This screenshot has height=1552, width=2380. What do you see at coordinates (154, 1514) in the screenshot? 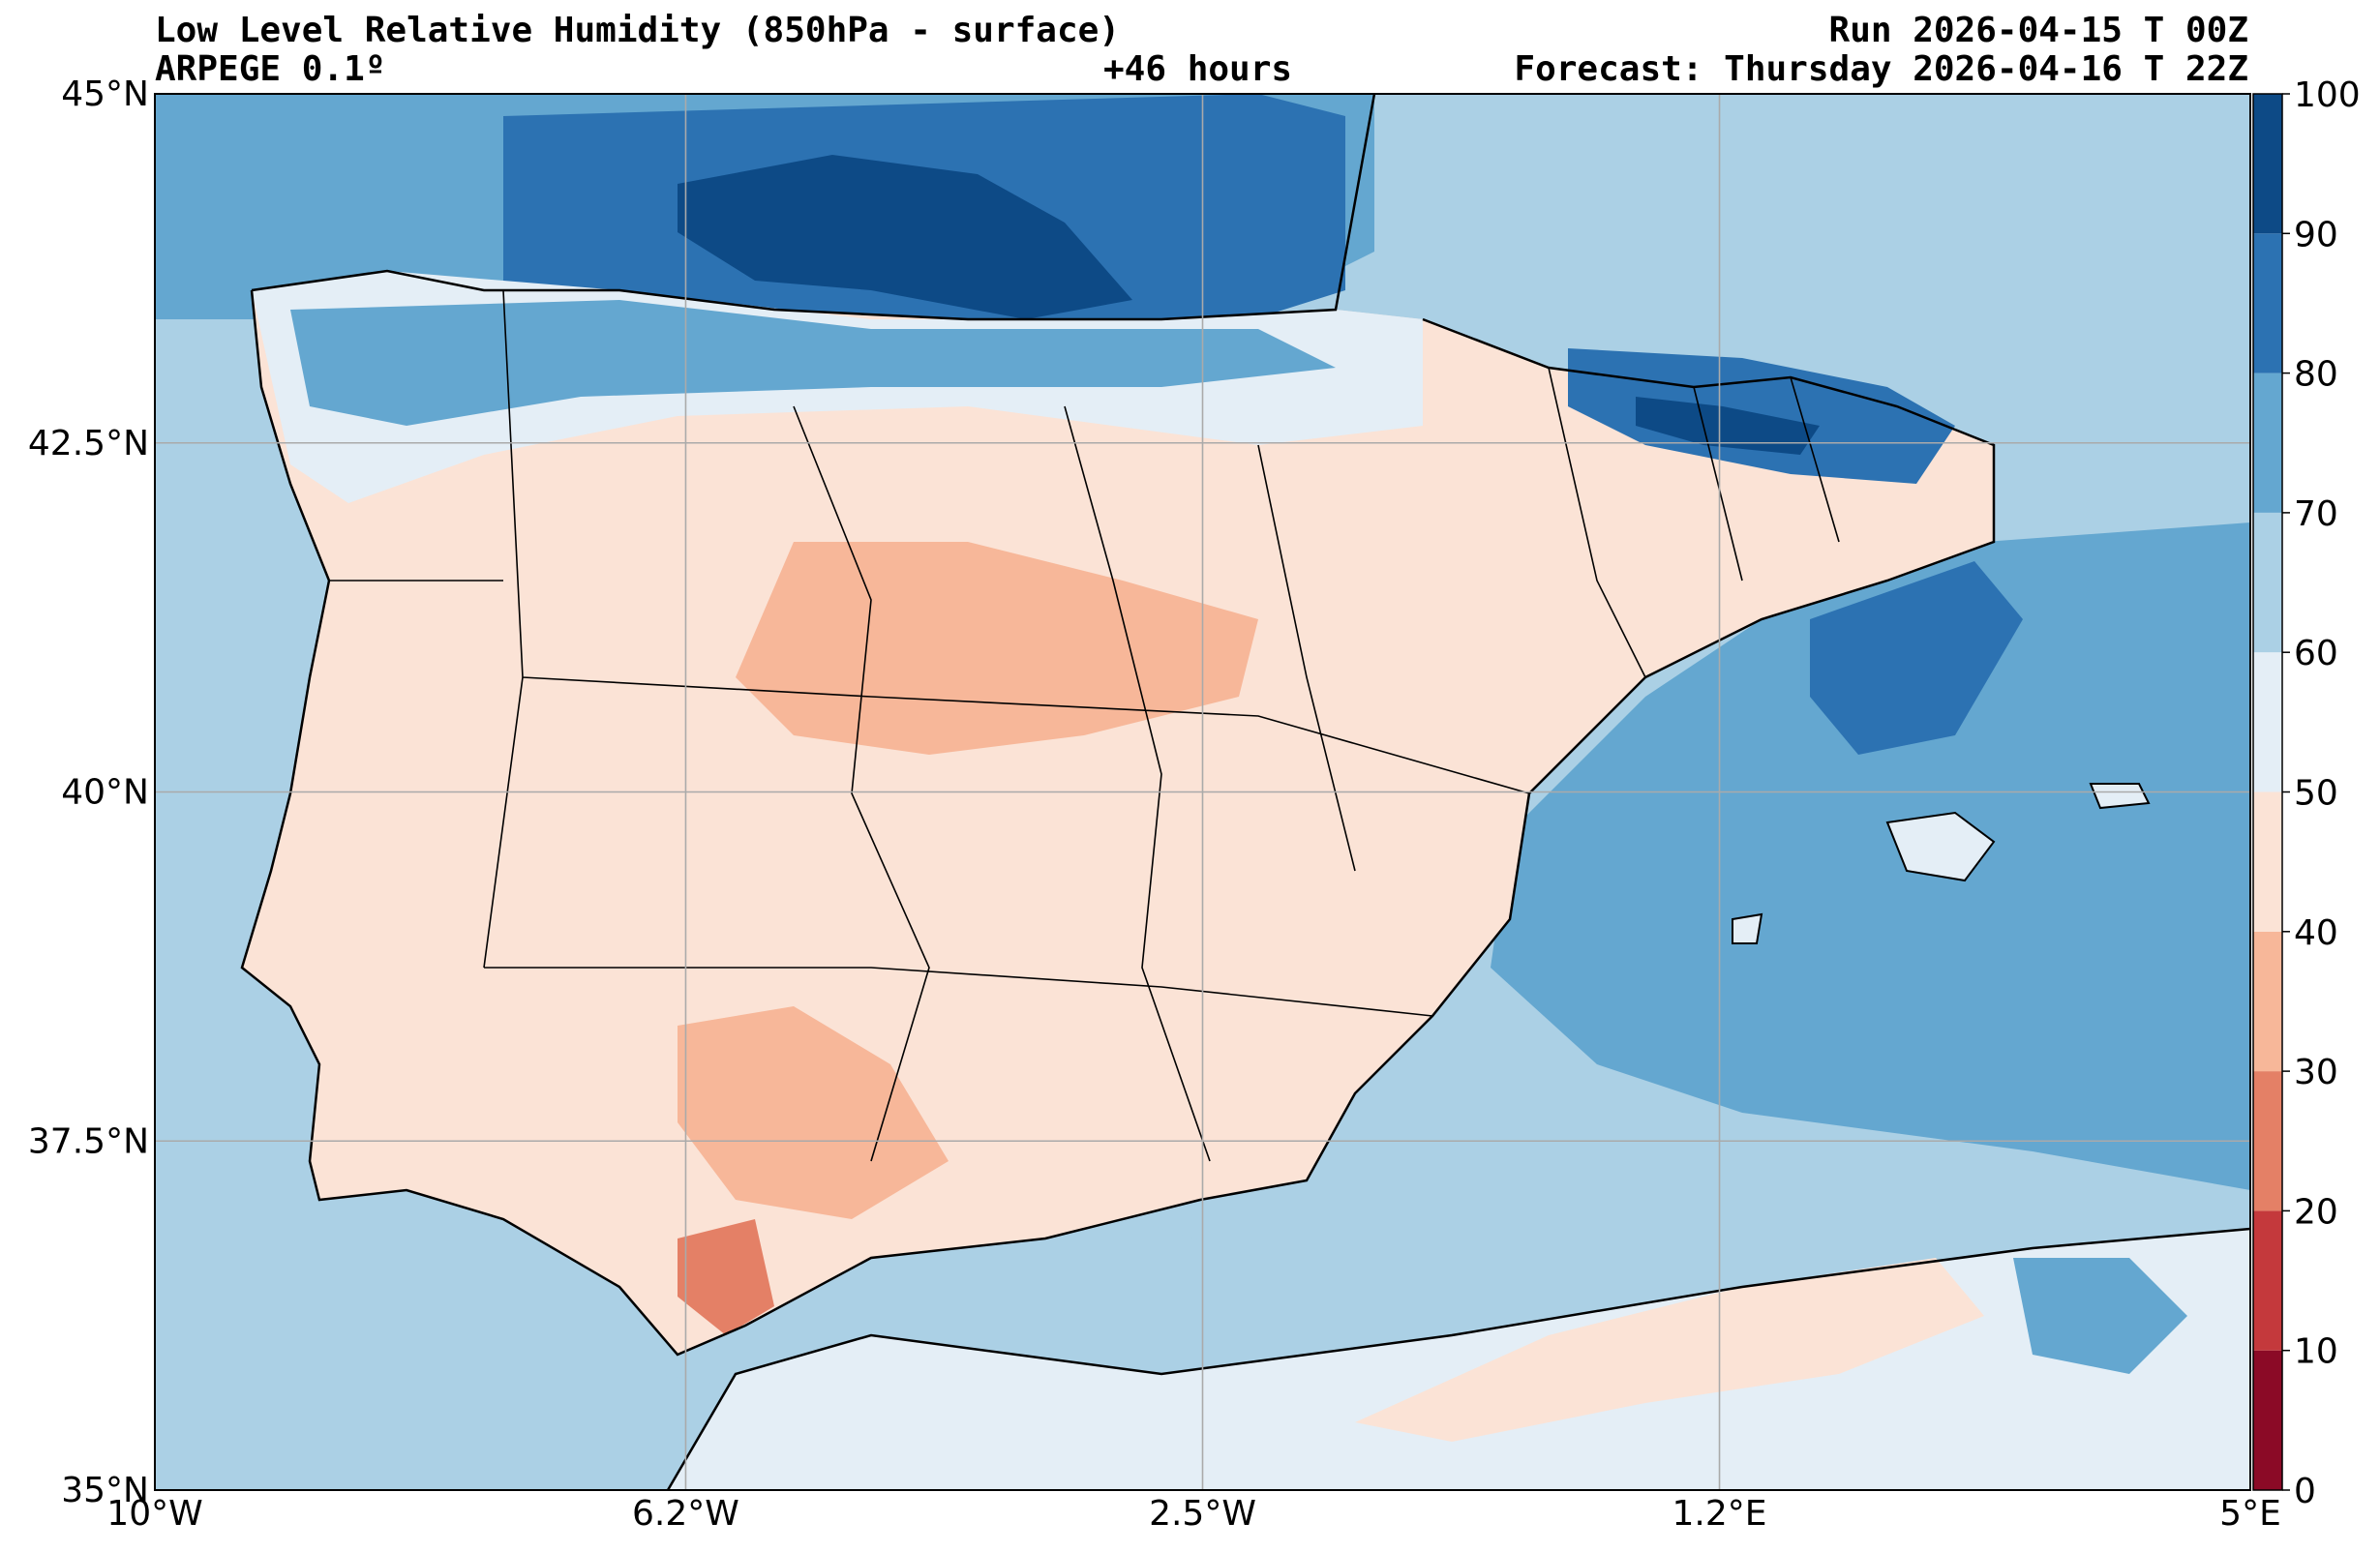
I see `lon-tick-label-0: 10°W` at bounding box center [154, 1514].